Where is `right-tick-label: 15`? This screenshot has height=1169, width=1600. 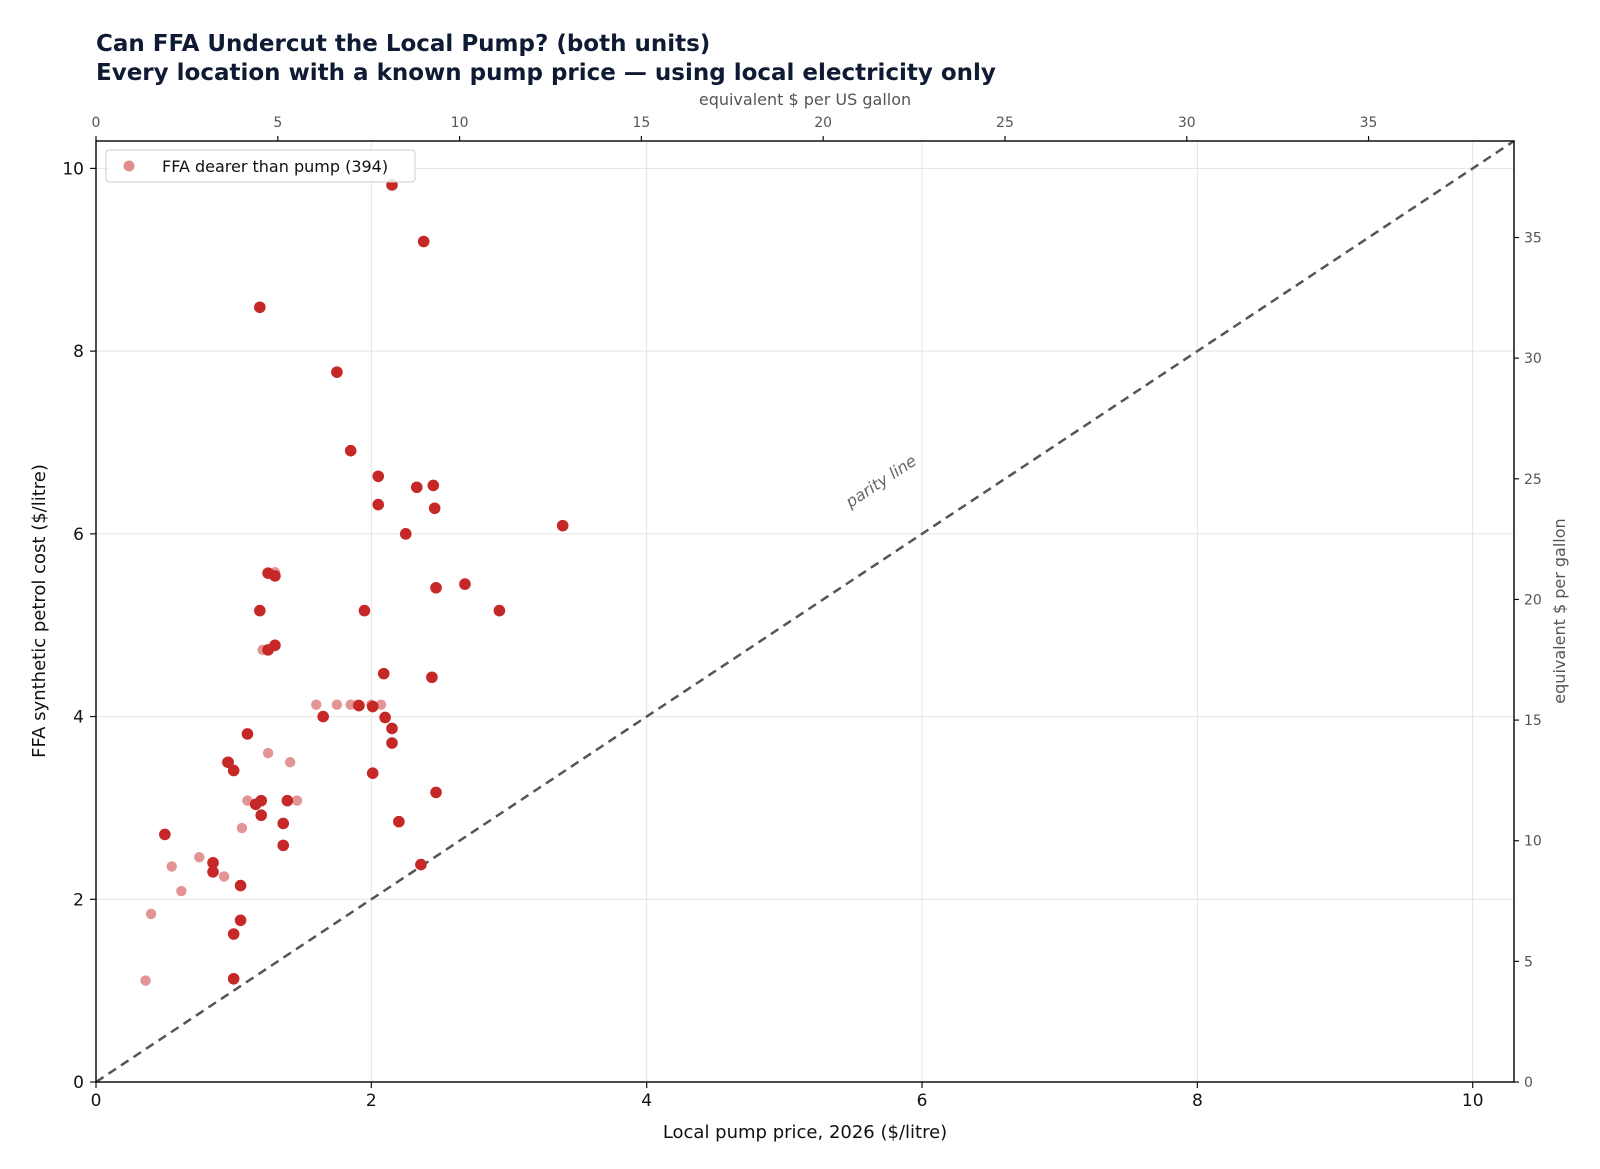 right-tick-label: 15 is located at coordinates (1533, 721).